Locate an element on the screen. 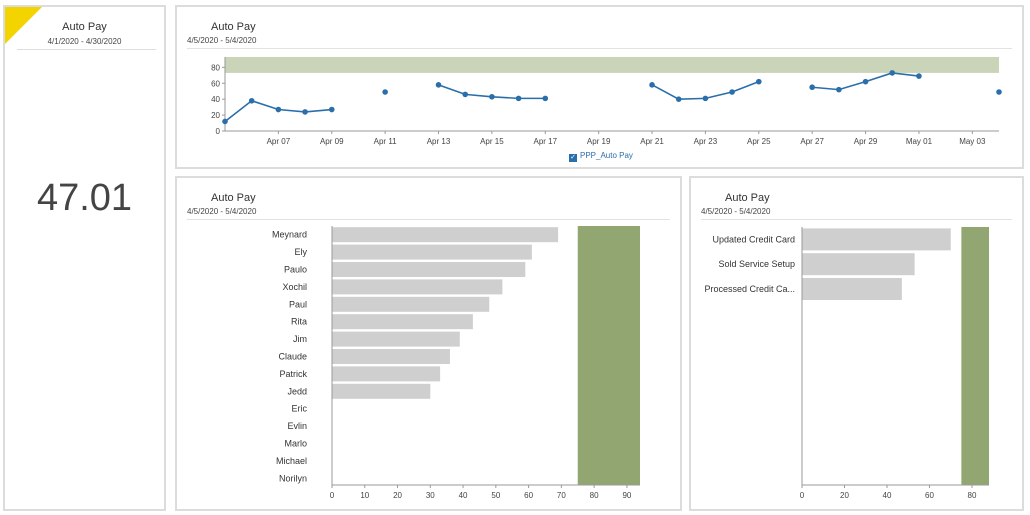 This screenshot has width=1030, height=515. category-label: Jedd is located at coordinates (297, 391).